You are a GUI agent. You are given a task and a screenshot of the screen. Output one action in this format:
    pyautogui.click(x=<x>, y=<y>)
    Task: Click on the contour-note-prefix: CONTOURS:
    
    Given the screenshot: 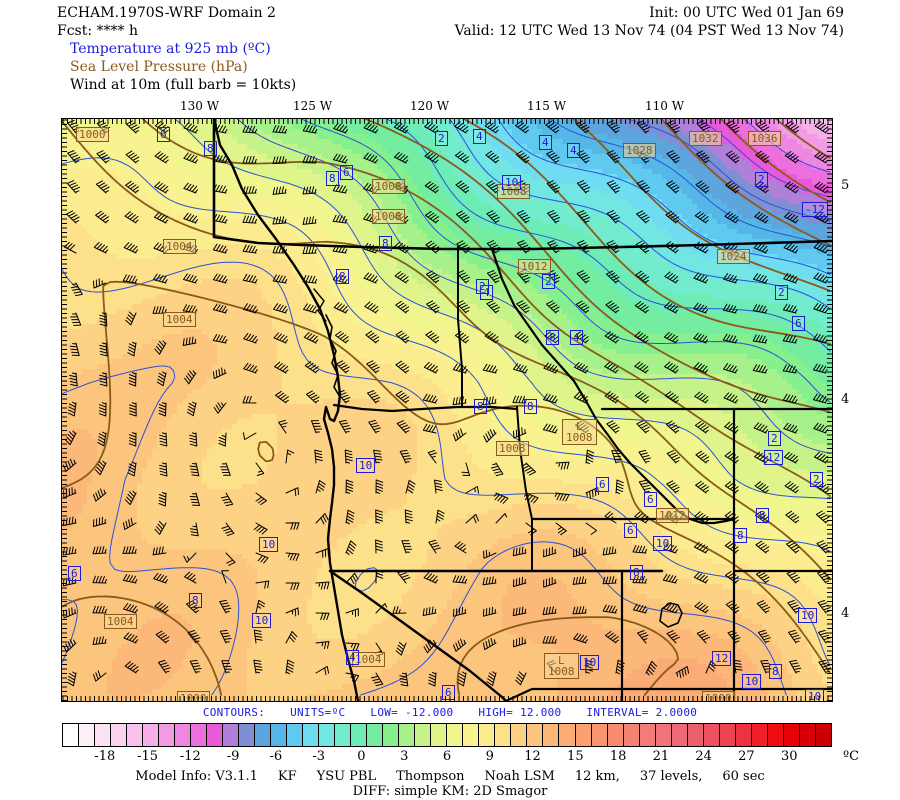 What is the action you would take?
    pyautogui.click(x=234, y=712)
    